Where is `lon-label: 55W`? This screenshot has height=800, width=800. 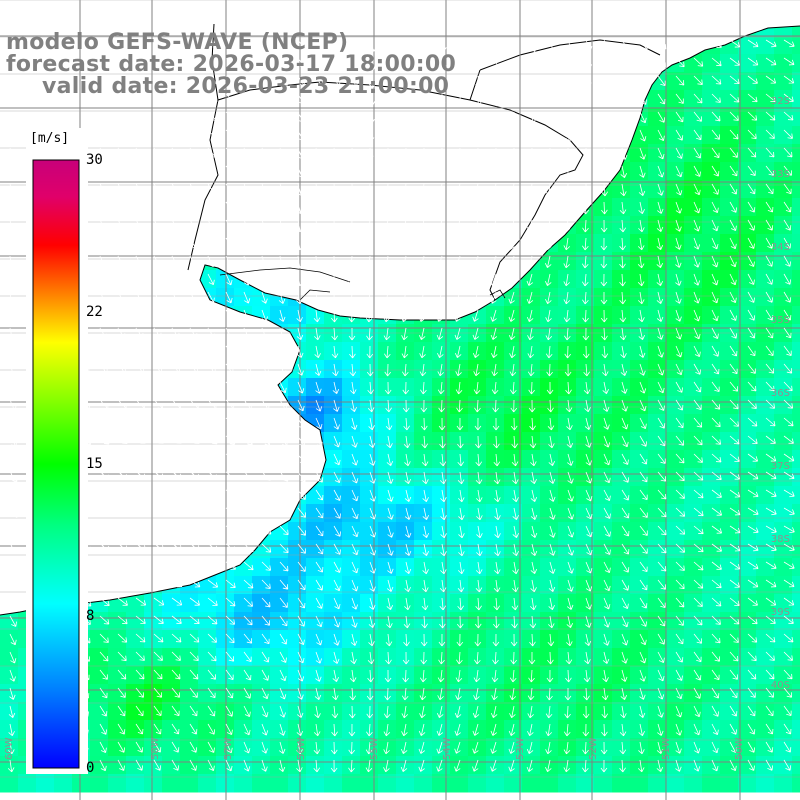 lon-label: 55W is located at coordinates (374, 748).